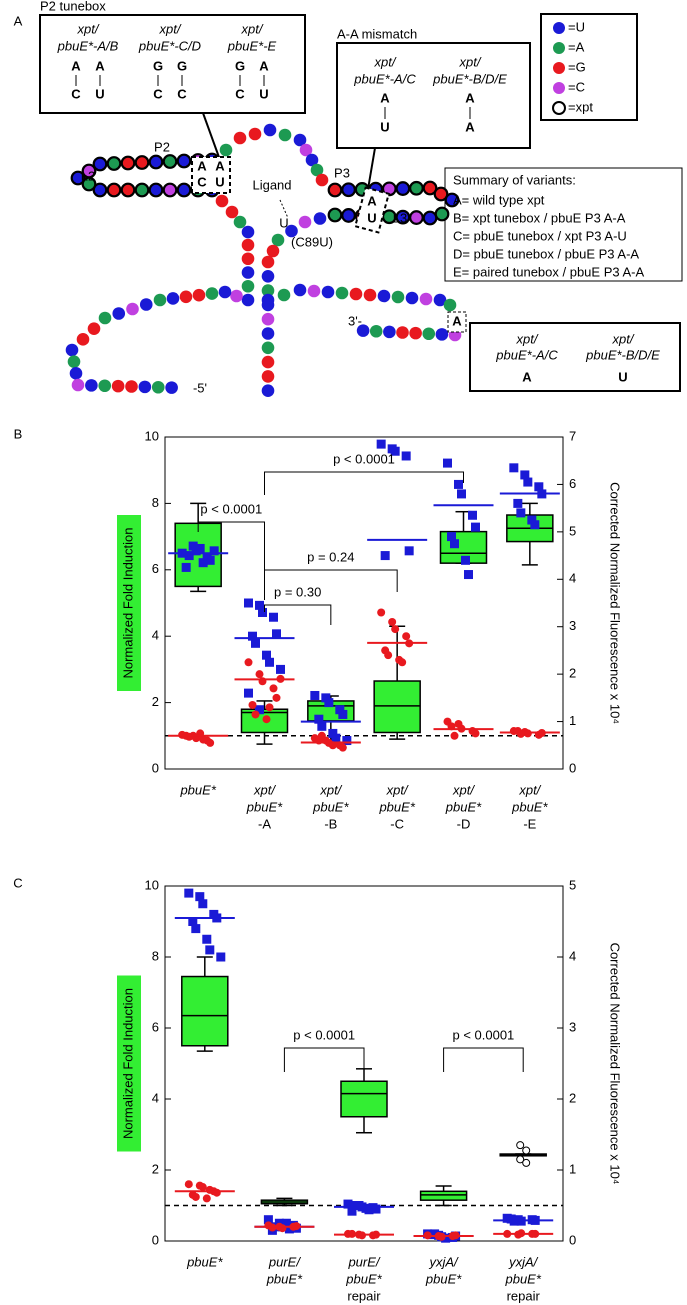  I want to click on label: D= pbuE tunebox / pbuE P3 A-A, so click(546, 253).